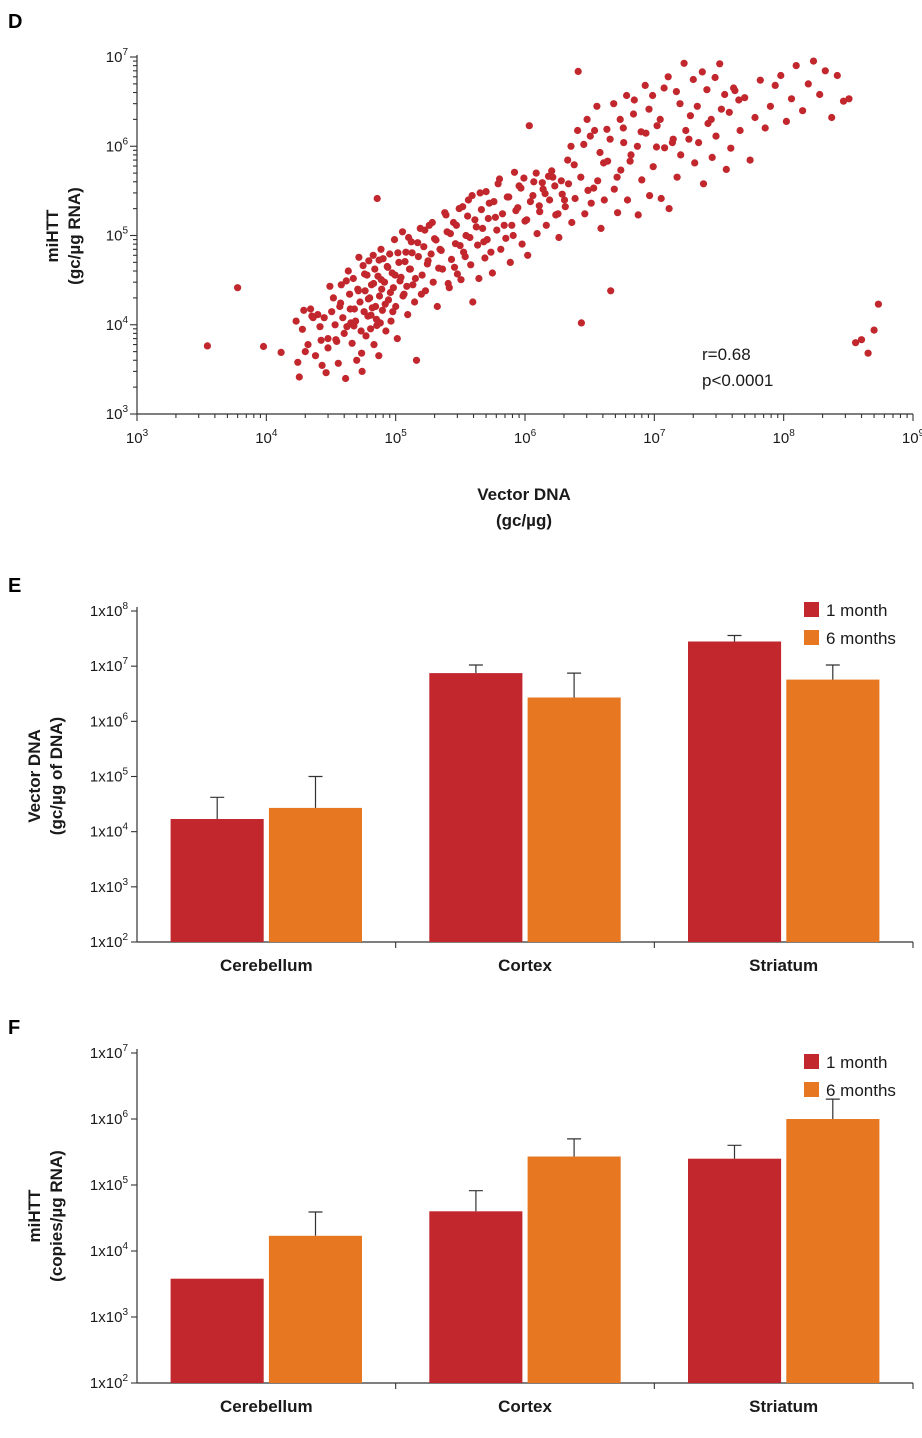 The height and width of the screenshot is (1438, 922). I want to click on category-label: Striatum, so click(783, 1406).